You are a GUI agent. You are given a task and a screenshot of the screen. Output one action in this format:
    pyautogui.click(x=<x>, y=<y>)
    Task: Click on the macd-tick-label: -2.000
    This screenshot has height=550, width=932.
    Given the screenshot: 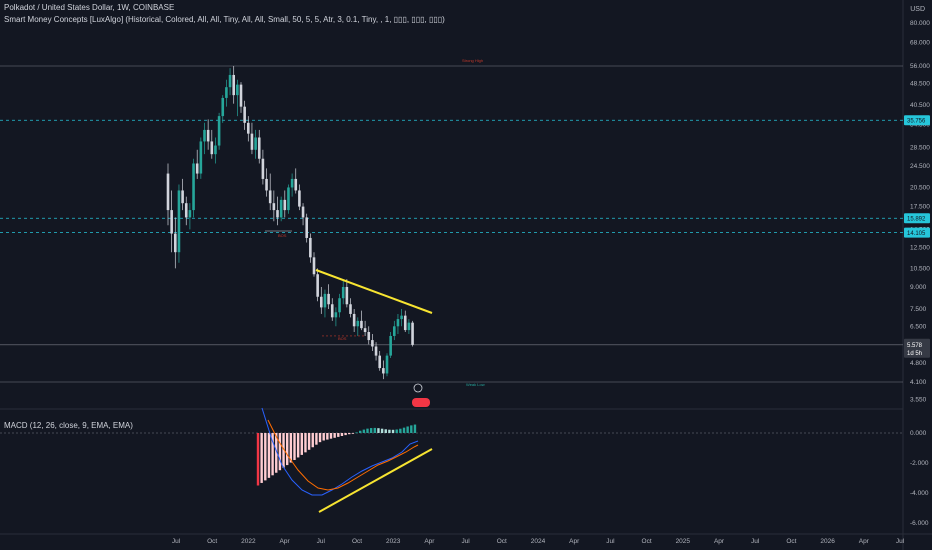 What is the action you would take?
    pyautogui.click(x=919, y=463)
    